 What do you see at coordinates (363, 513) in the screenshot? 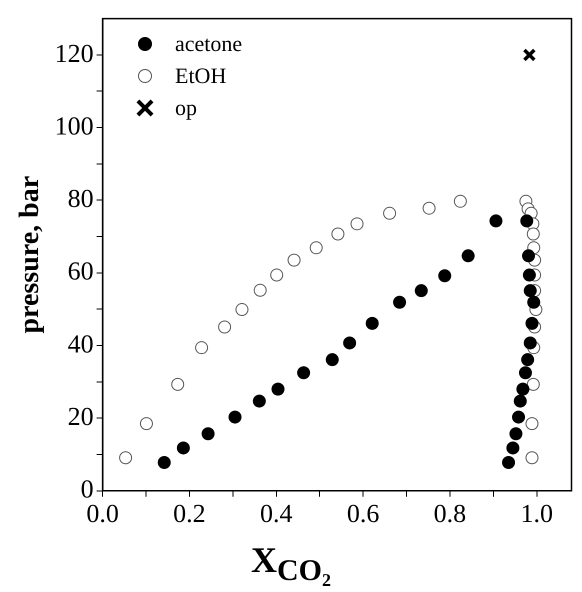
I see `x-tick-label: 0.6` at bounding box center [363, 513].